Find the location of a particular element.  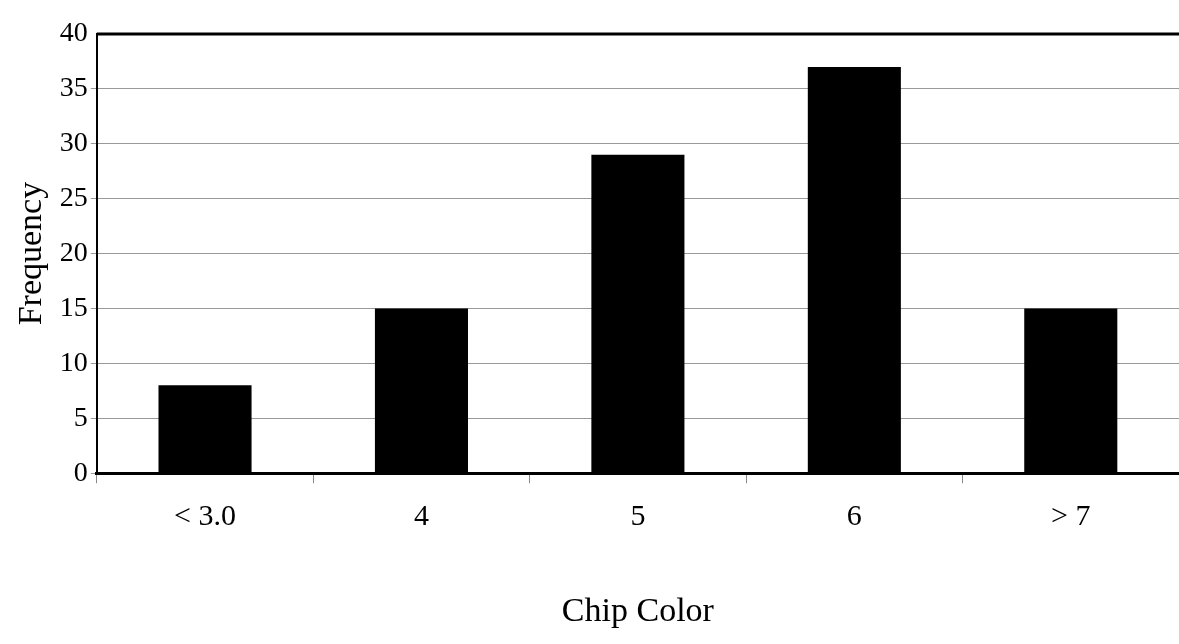

y-tick-label: 25 is located at coordinates (73, 197).